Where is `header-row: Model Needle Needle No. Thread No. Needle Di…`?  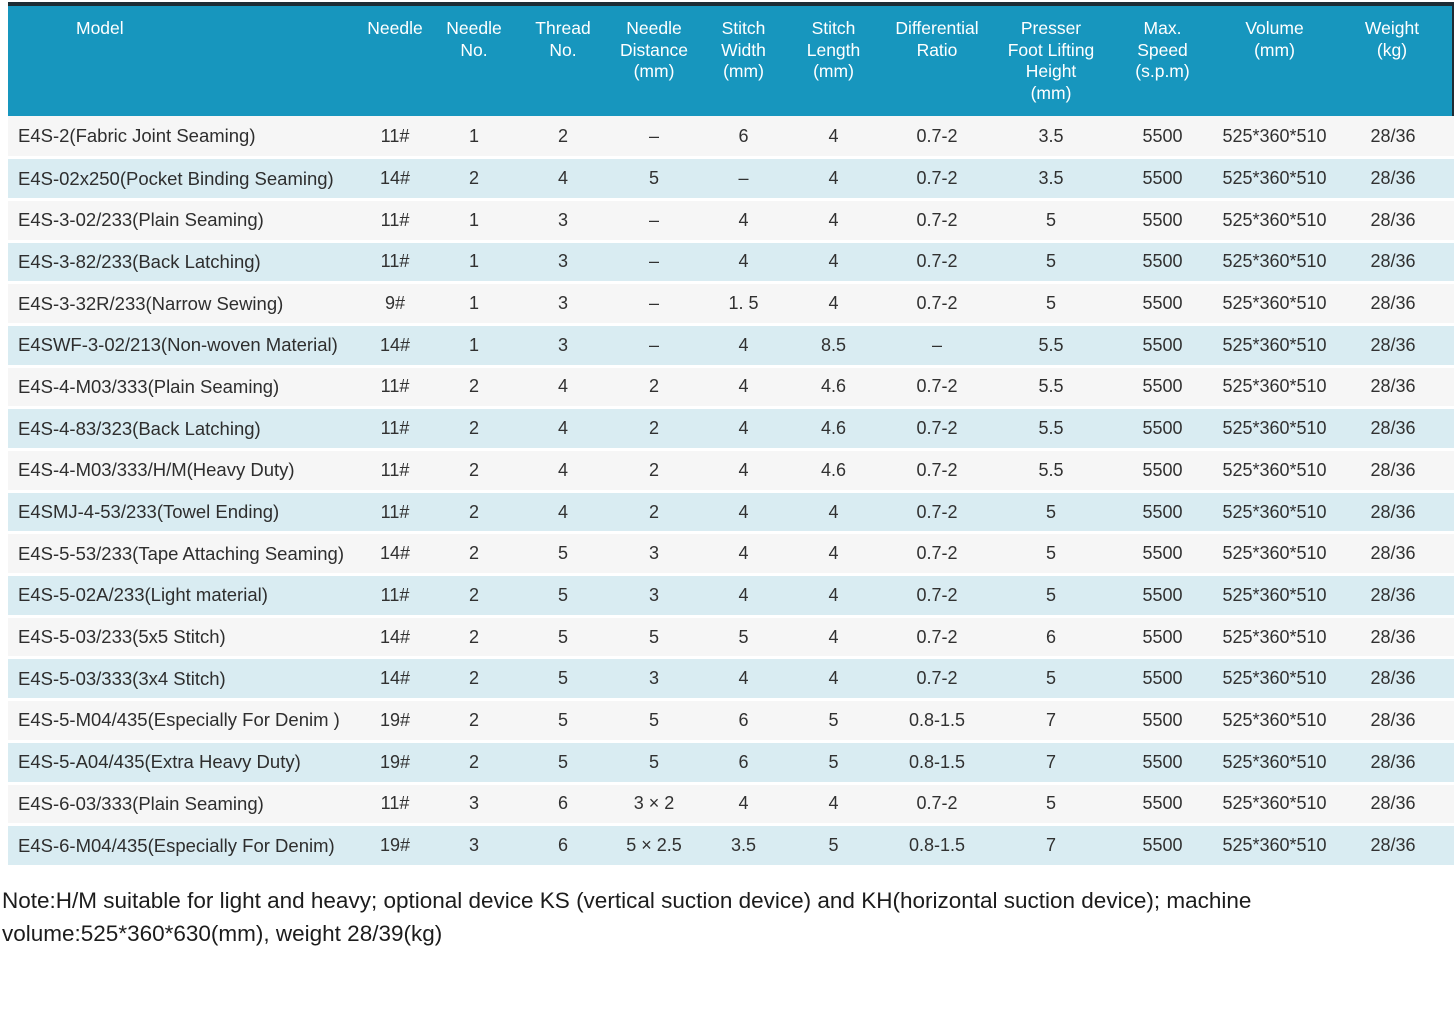 header-row: Model Needle Needle No. Thread No. Needle Di… is located at coordinates (731, 61).